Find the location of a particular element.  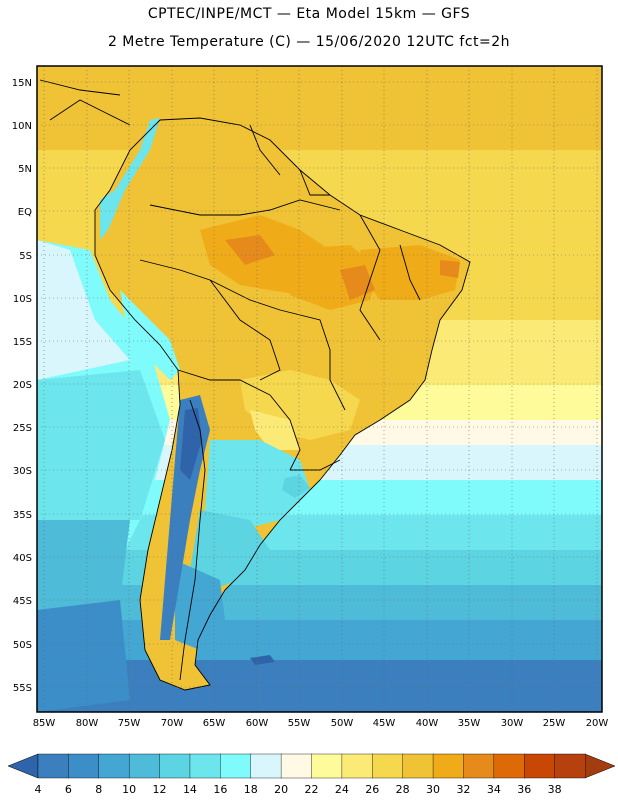

colorbar-label: 12 is located at coordinates (160, 789).